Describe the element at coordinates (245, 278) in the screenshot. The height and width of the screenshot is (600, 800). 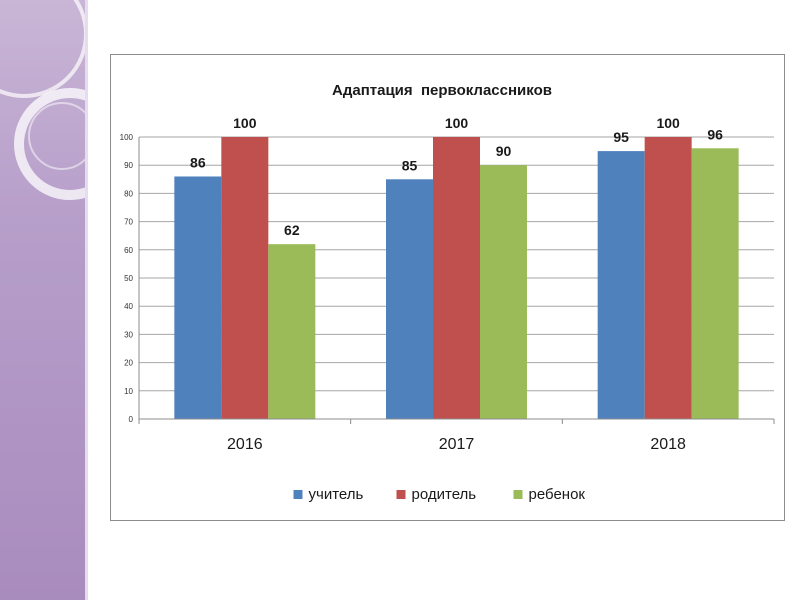
I see `bar-родитель-2016` at that location.